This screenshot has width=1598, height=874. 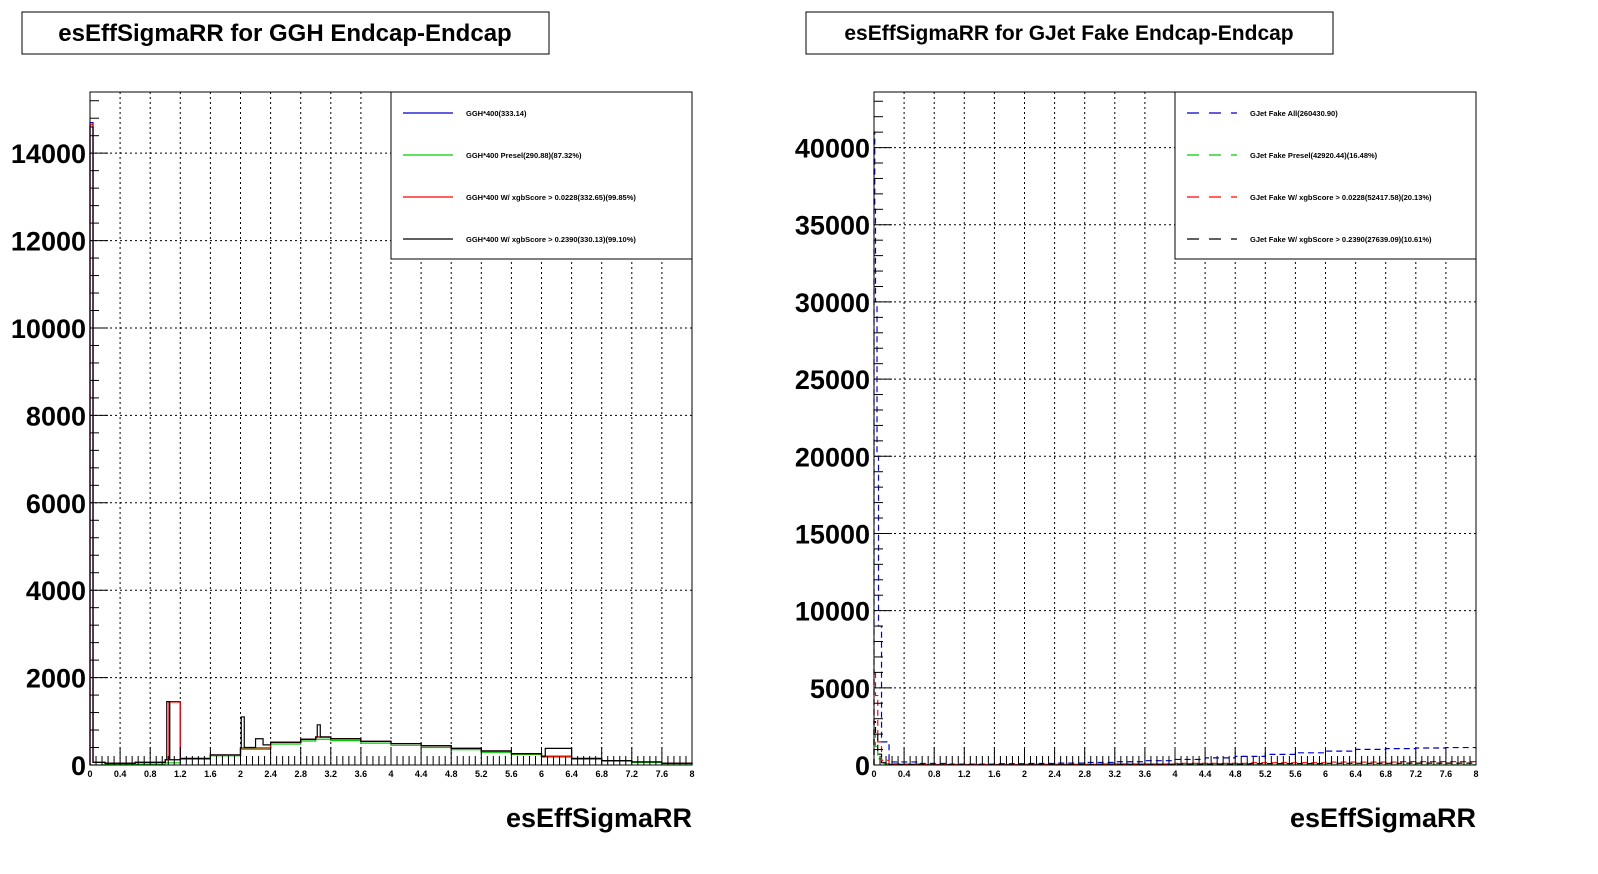 I want to click on y-tick-label: 14000, so click(x=48, y=154).